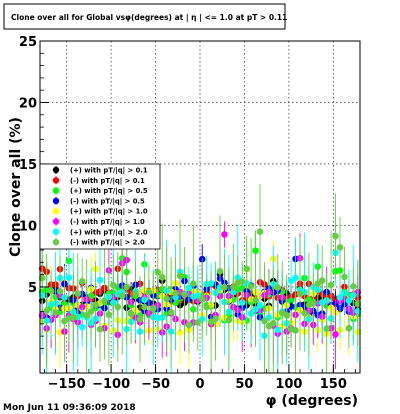 The width and height of the screenshot is (400, 414). I want to click on y-tick-label-2: 15, so click(28, 165).